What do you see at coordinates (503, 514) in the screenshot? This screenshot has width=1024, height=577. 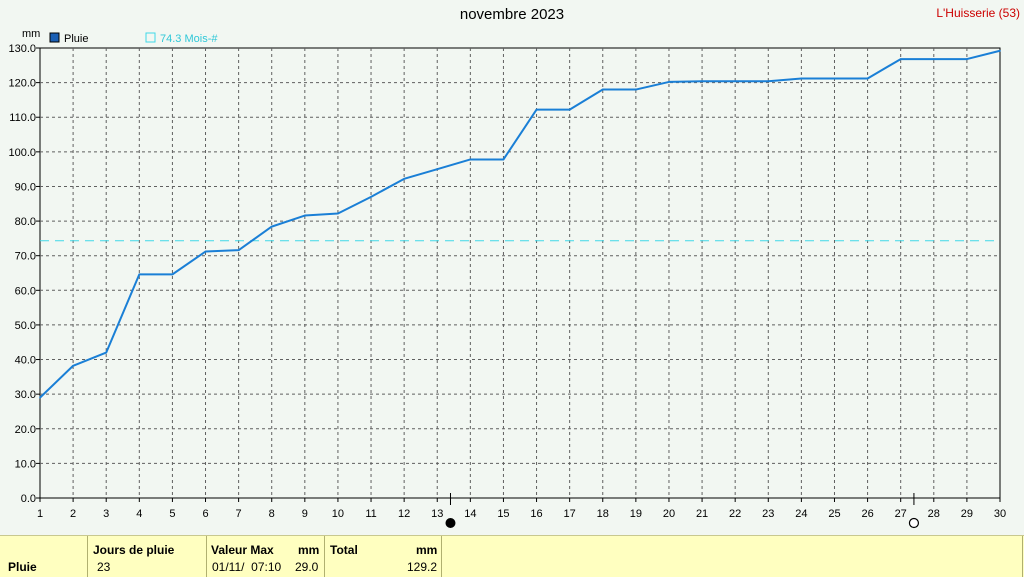 I see `x-tick-label: 15` at bounding box center [503, 514].